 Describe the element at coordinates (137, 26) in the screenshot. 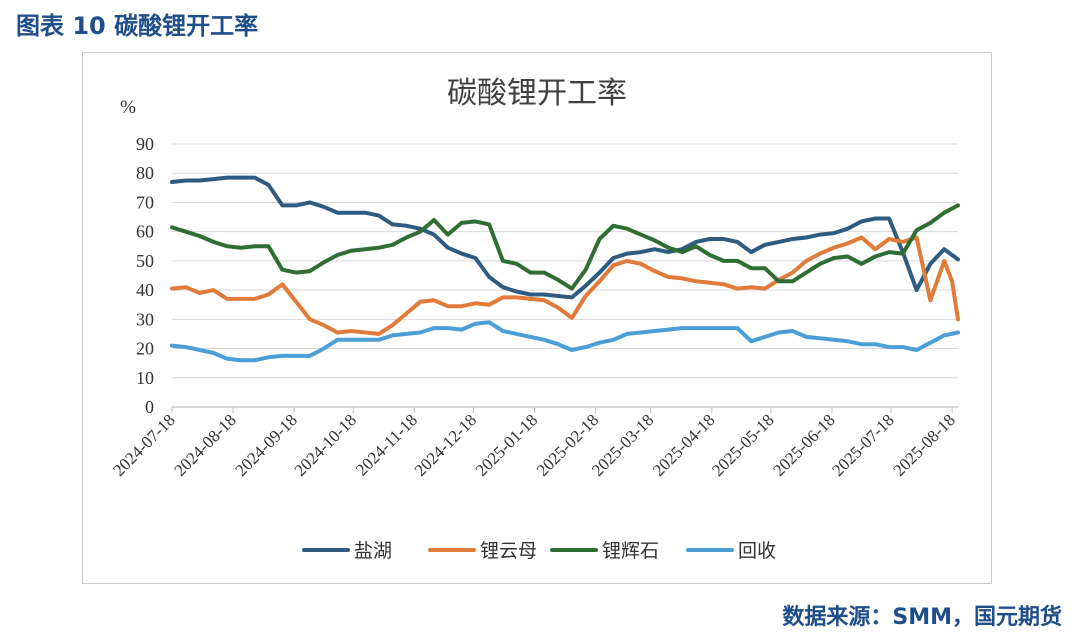

I see `figure-title: 图表 10 碳酸锂开工率` at that location.